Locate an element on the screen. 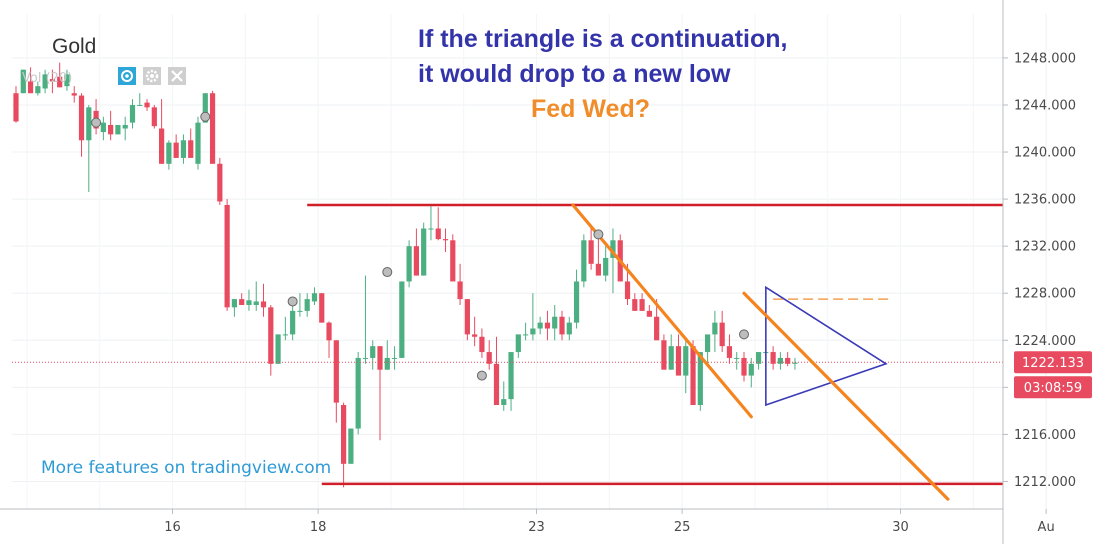 The image size is (1095, 544). price-tick-label: 1240.000 is located at coordinates (1045, 153).